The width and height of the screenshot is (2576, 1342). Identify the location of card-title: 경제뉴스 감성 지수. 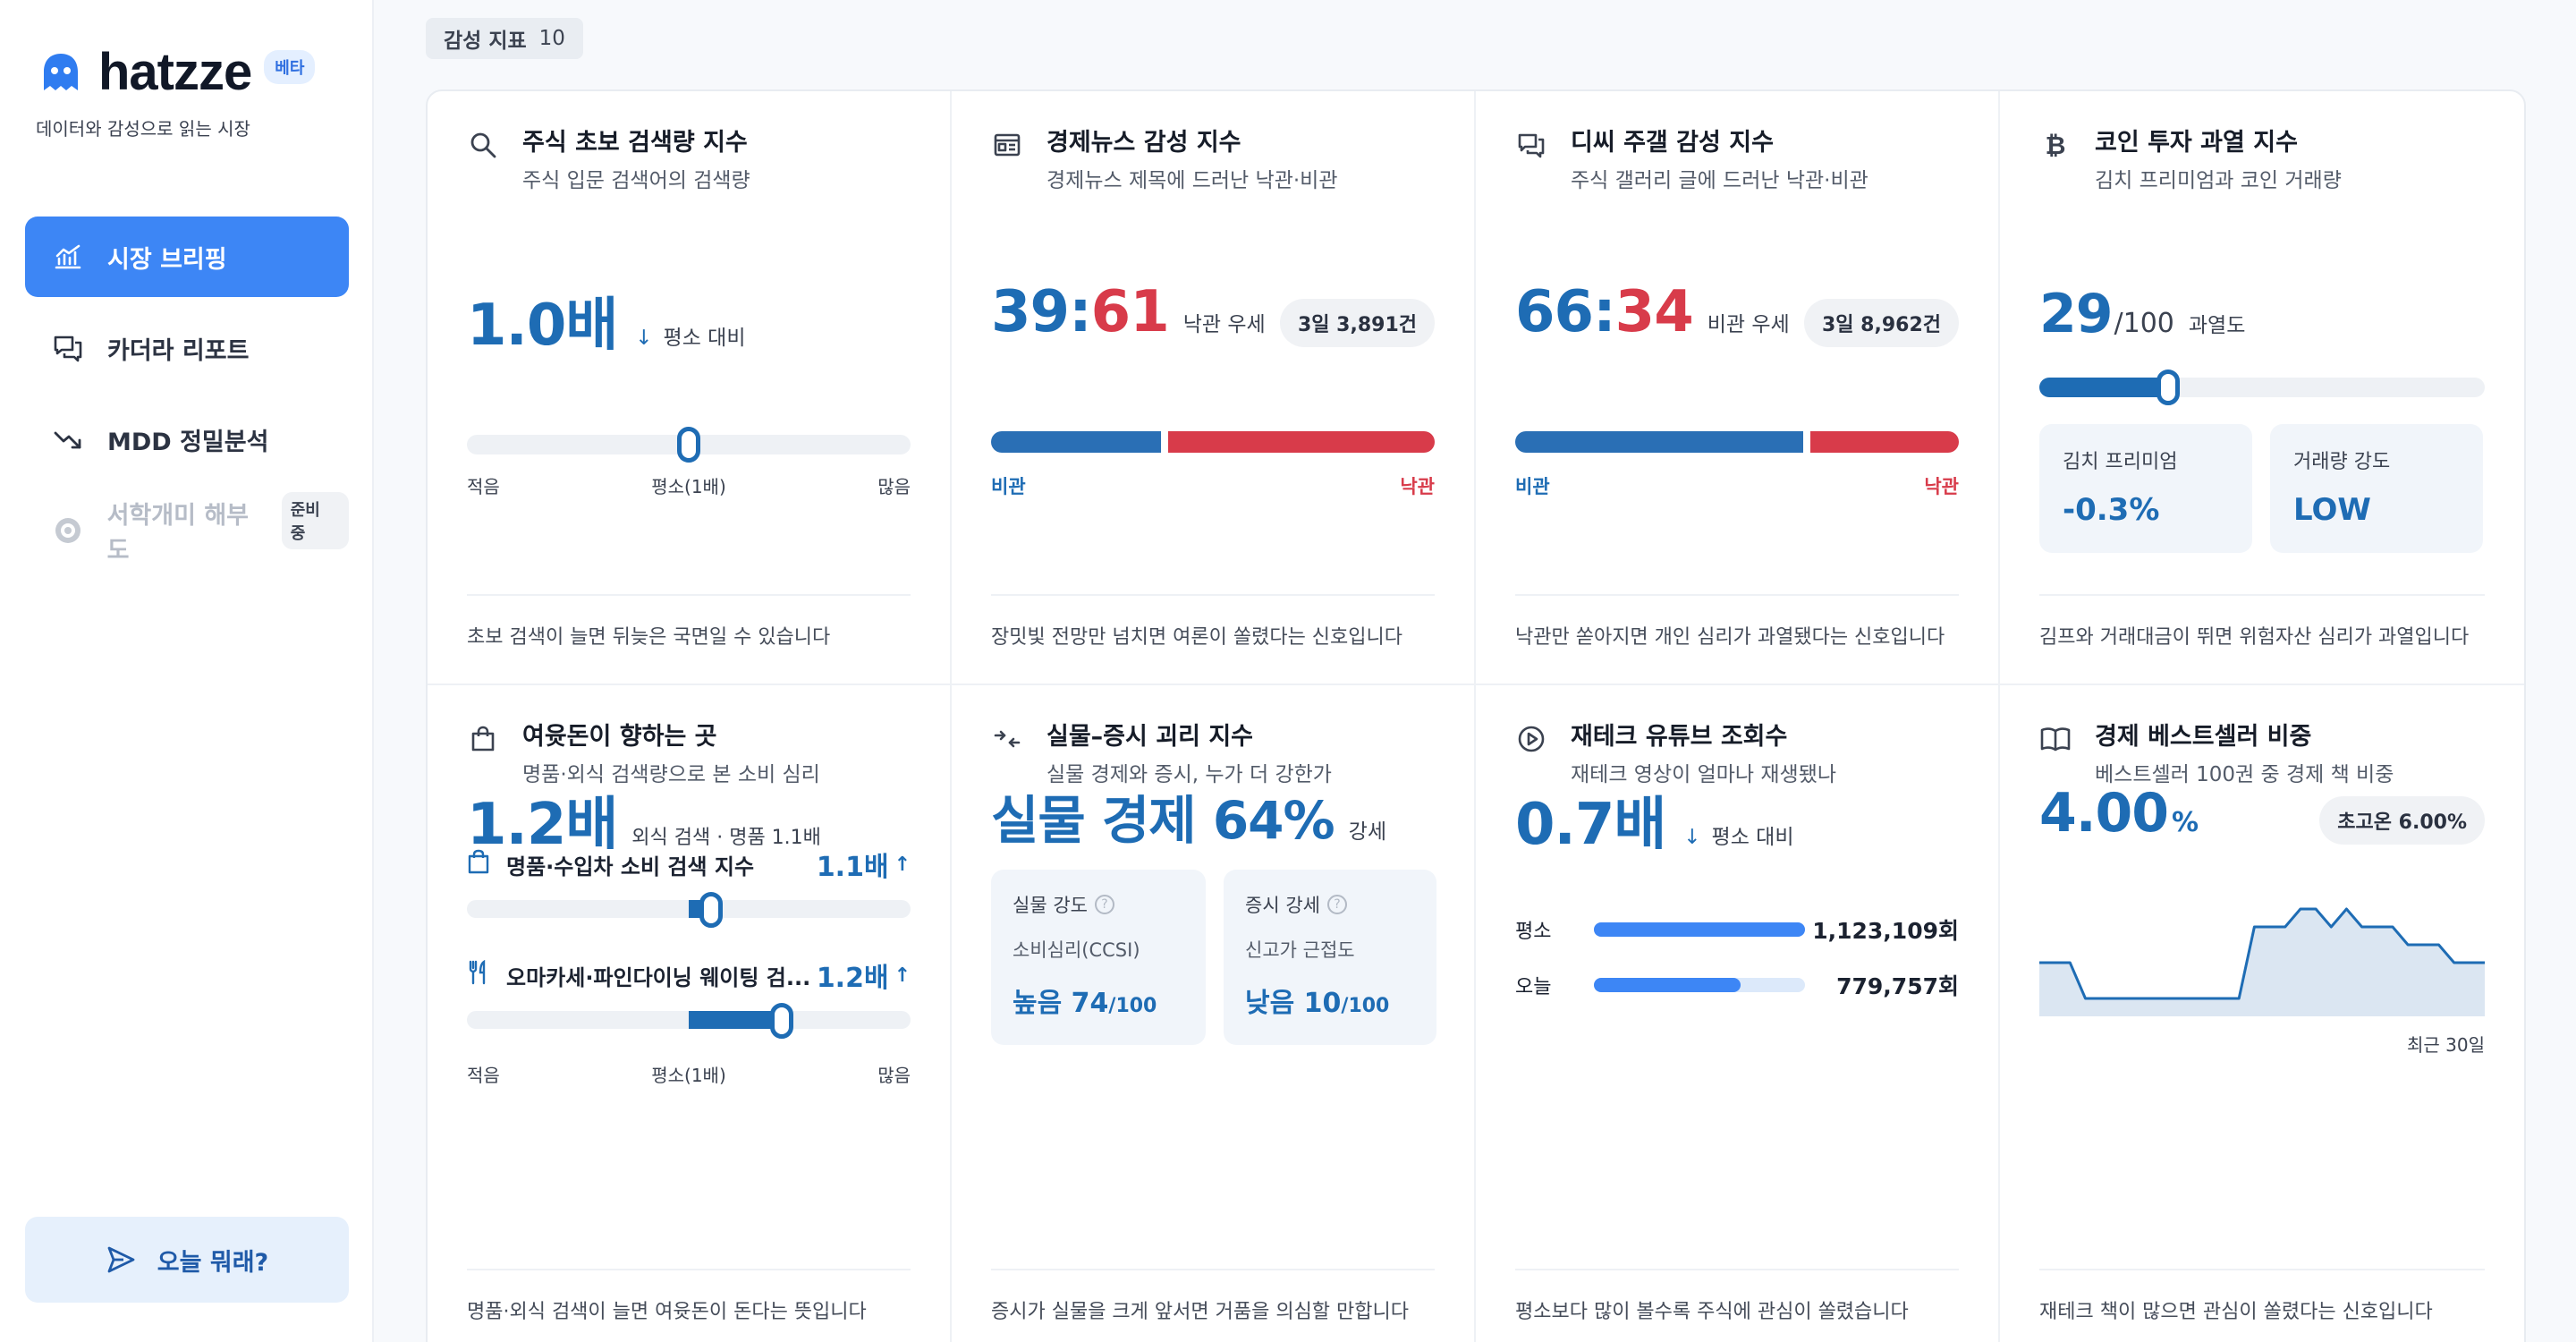
(1143, 143).